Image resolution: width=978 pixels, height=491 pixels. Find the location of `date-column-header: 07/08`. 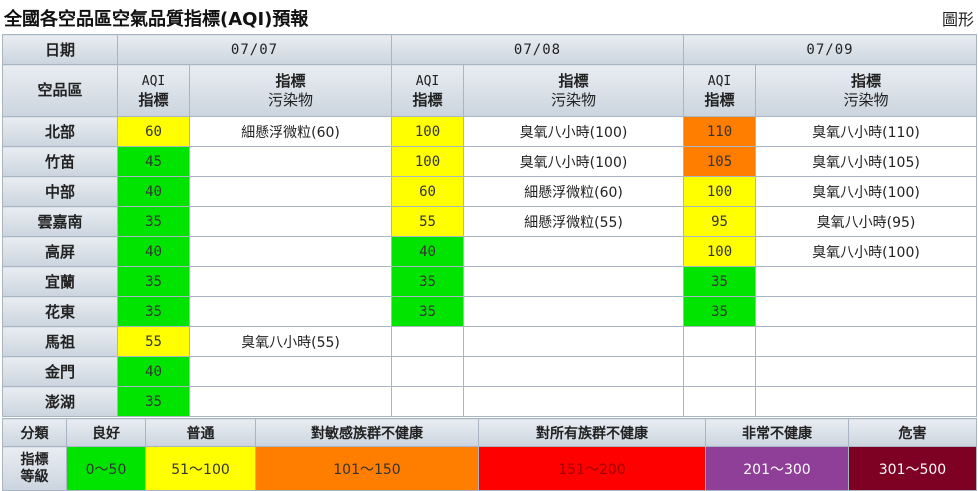

date-column-header: 07/08 is located at coordinates (537, 49).